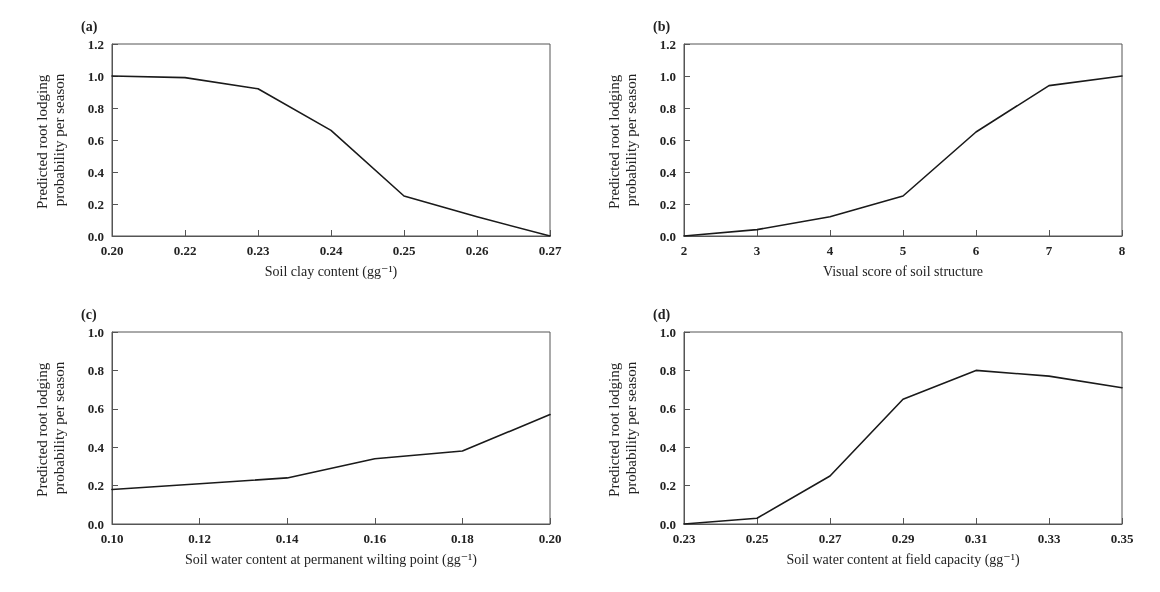 The width and height of the screenshot is (1160, 592). Describe the element at coordinates (331, 452) in the screenshot. I see `line-series` at that location.